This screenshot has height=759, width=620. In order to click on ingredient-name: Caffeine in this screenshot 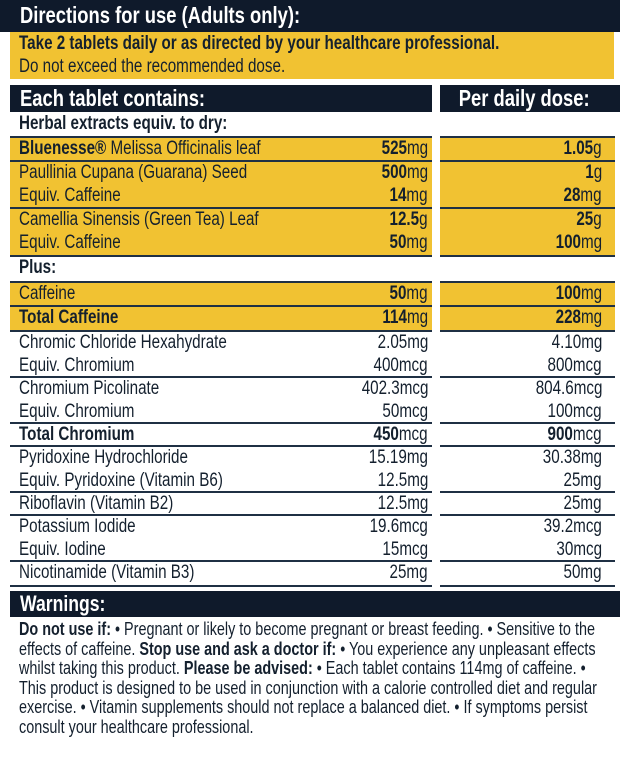, I will do `click(47, 293)`.